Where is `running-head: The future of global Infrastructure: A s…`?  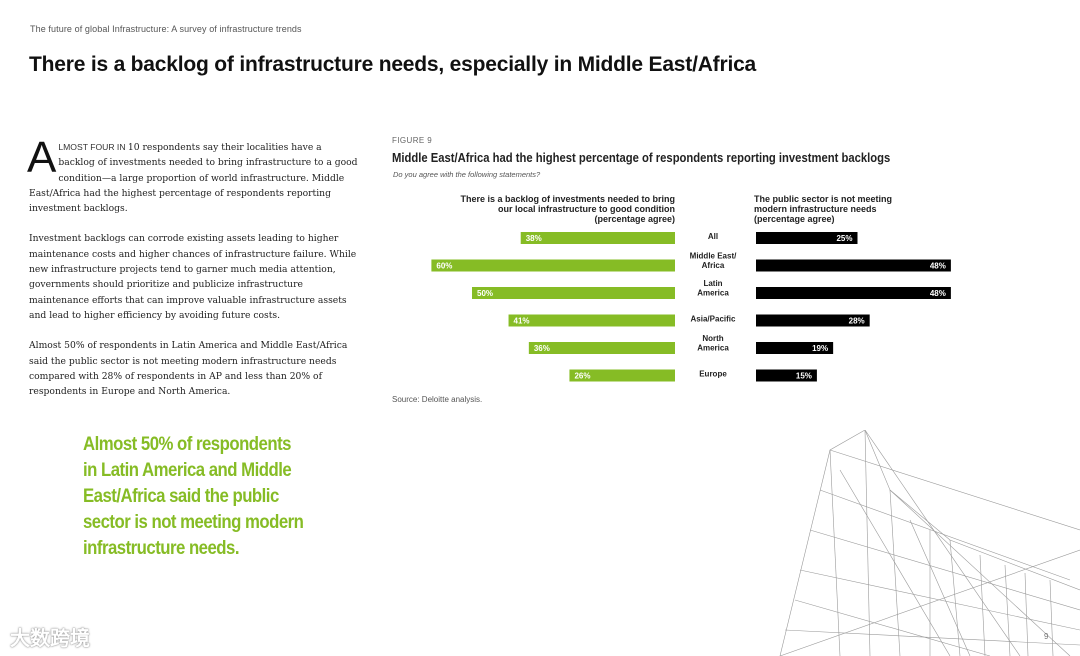
running-head: The future of global Infrastructure: A s… is located at coordinates (166, 29).